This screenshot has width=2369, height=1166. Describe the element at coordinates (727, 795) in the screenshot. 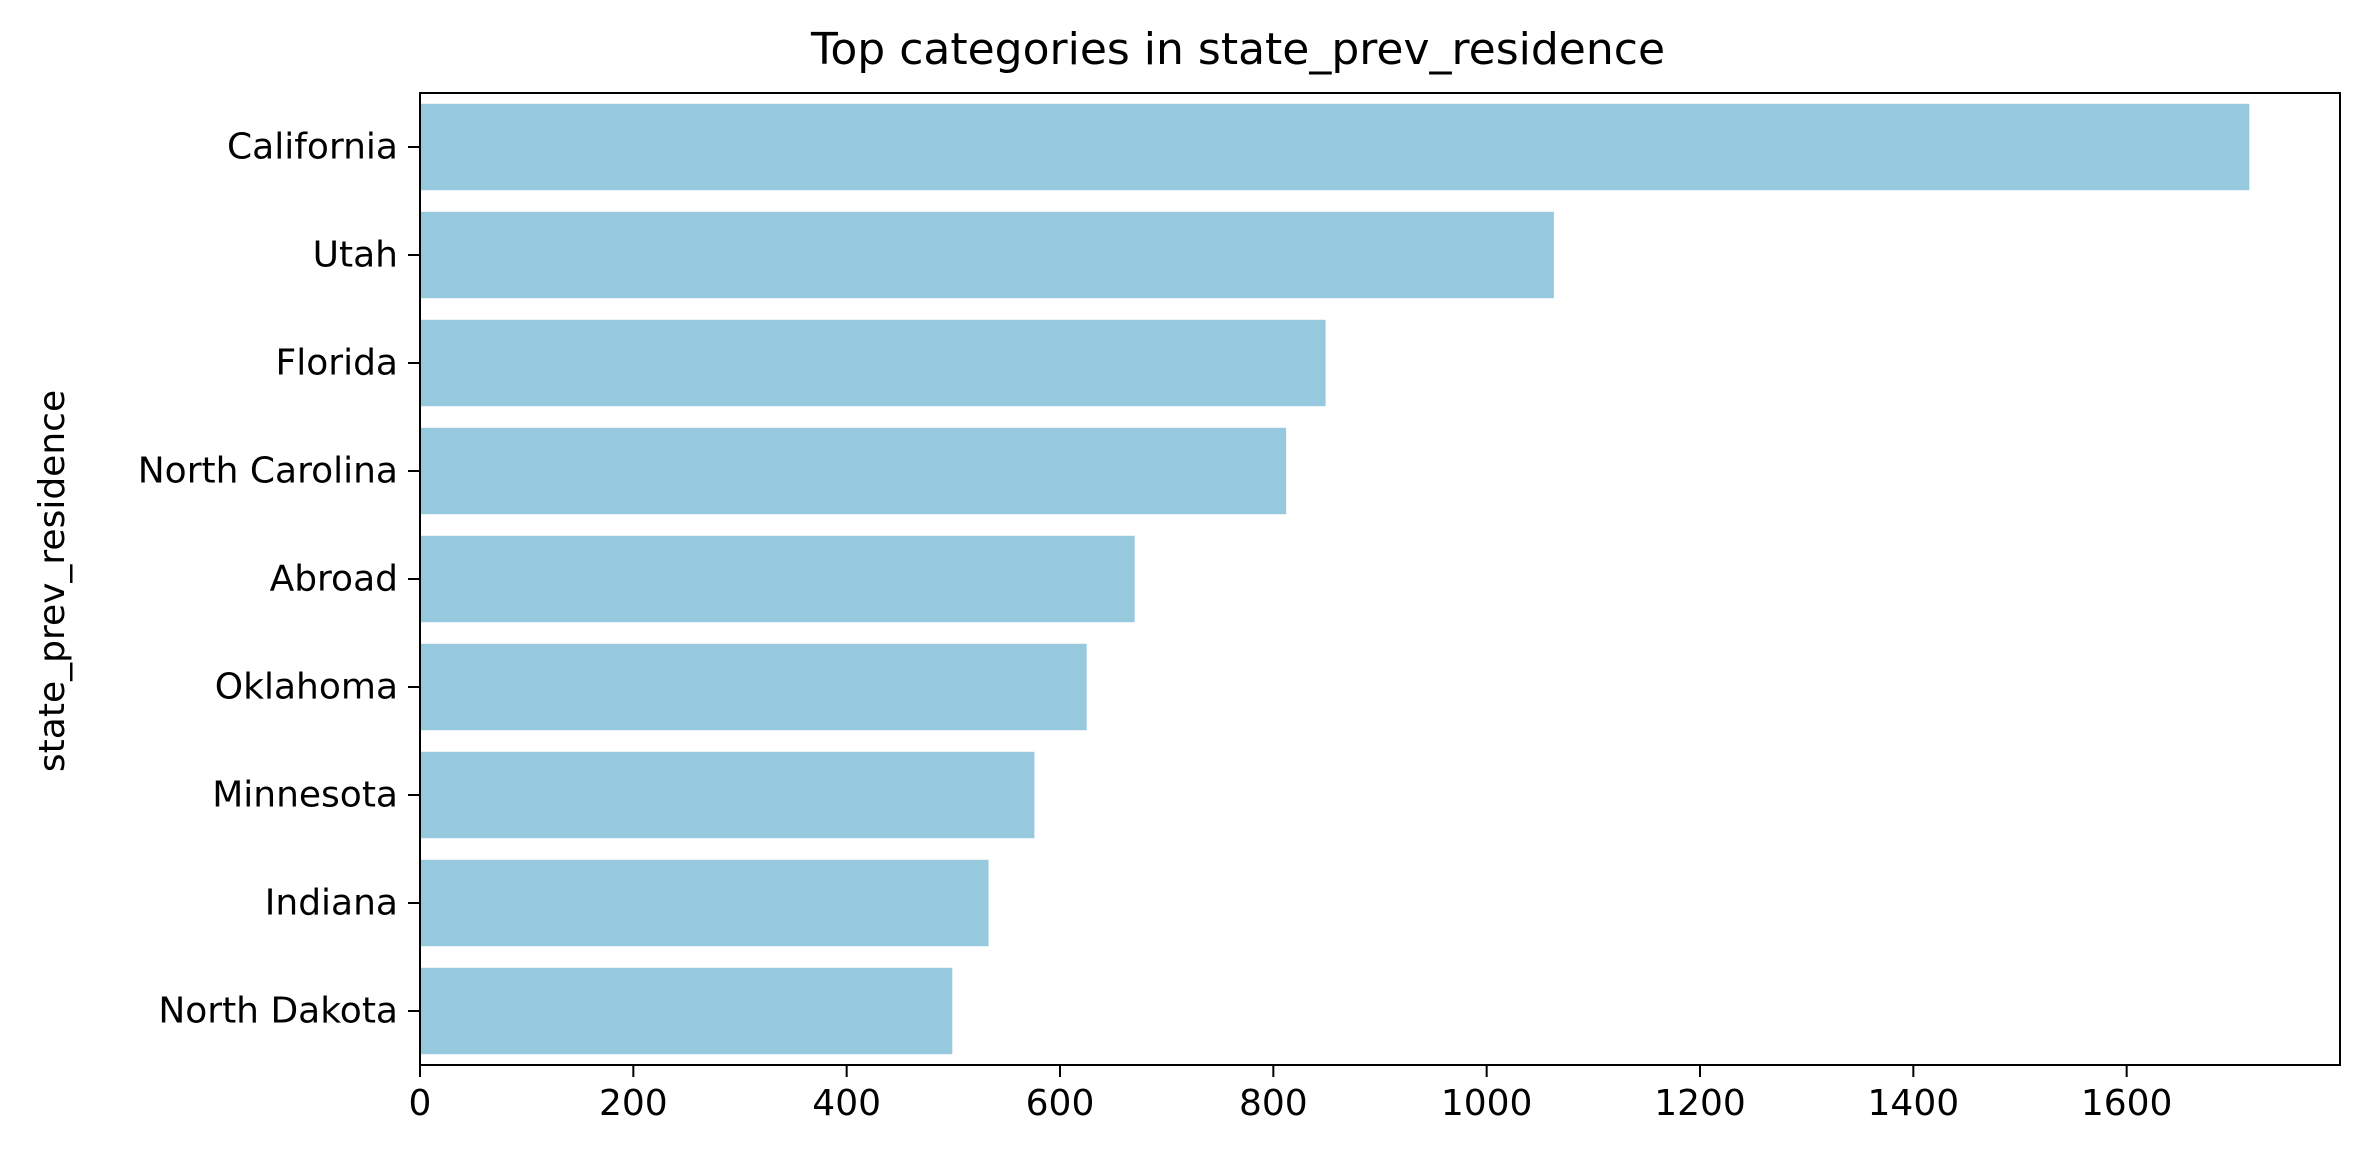

I see `bar-minnesota` at that location.